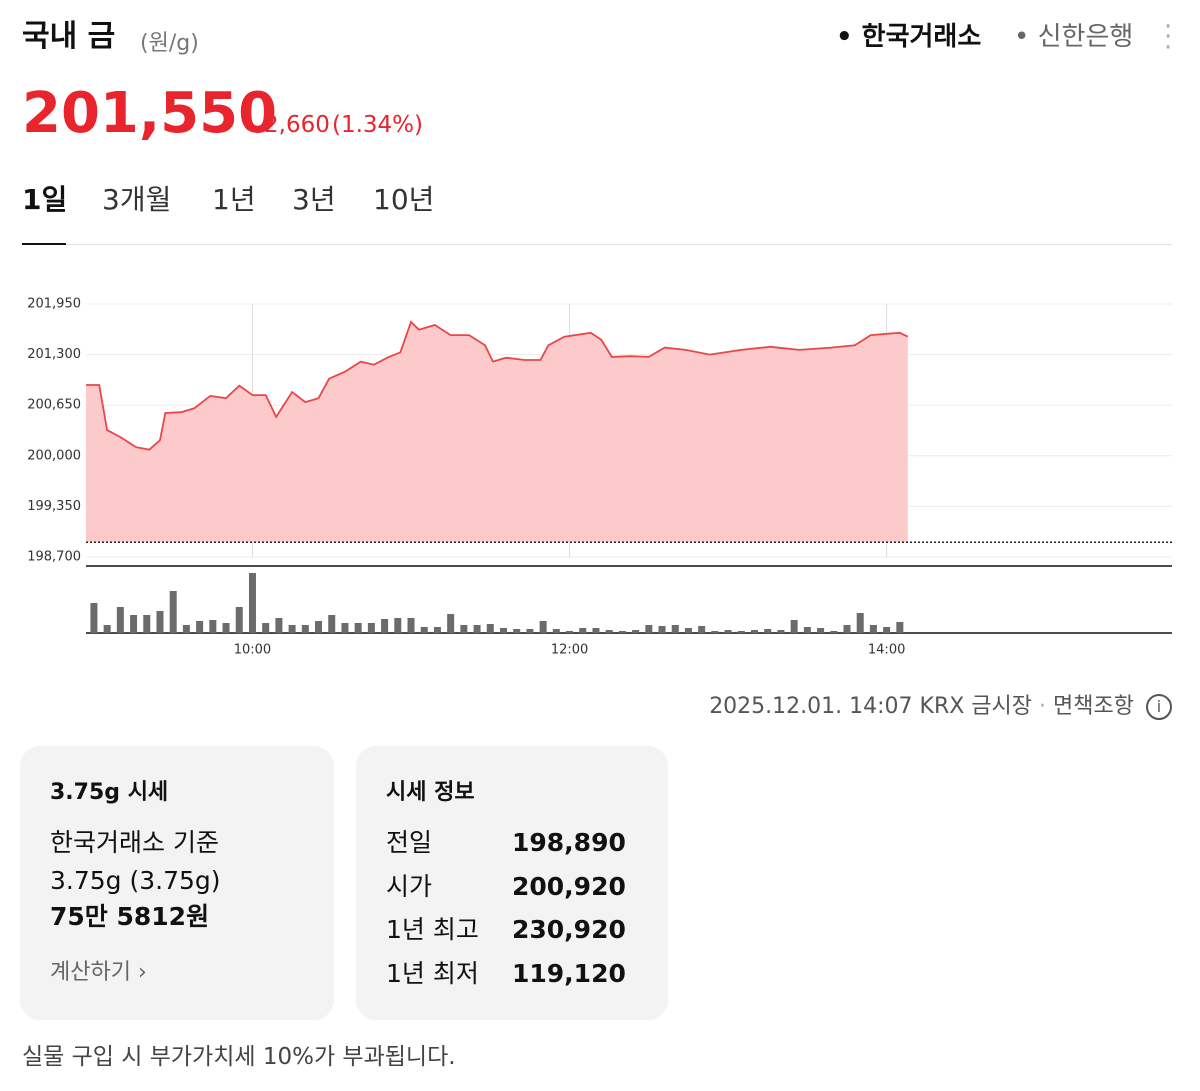  Describe the element at coordinates (569, 650) in the screenshot. I see `x-tick-label: 12:00` at that location.